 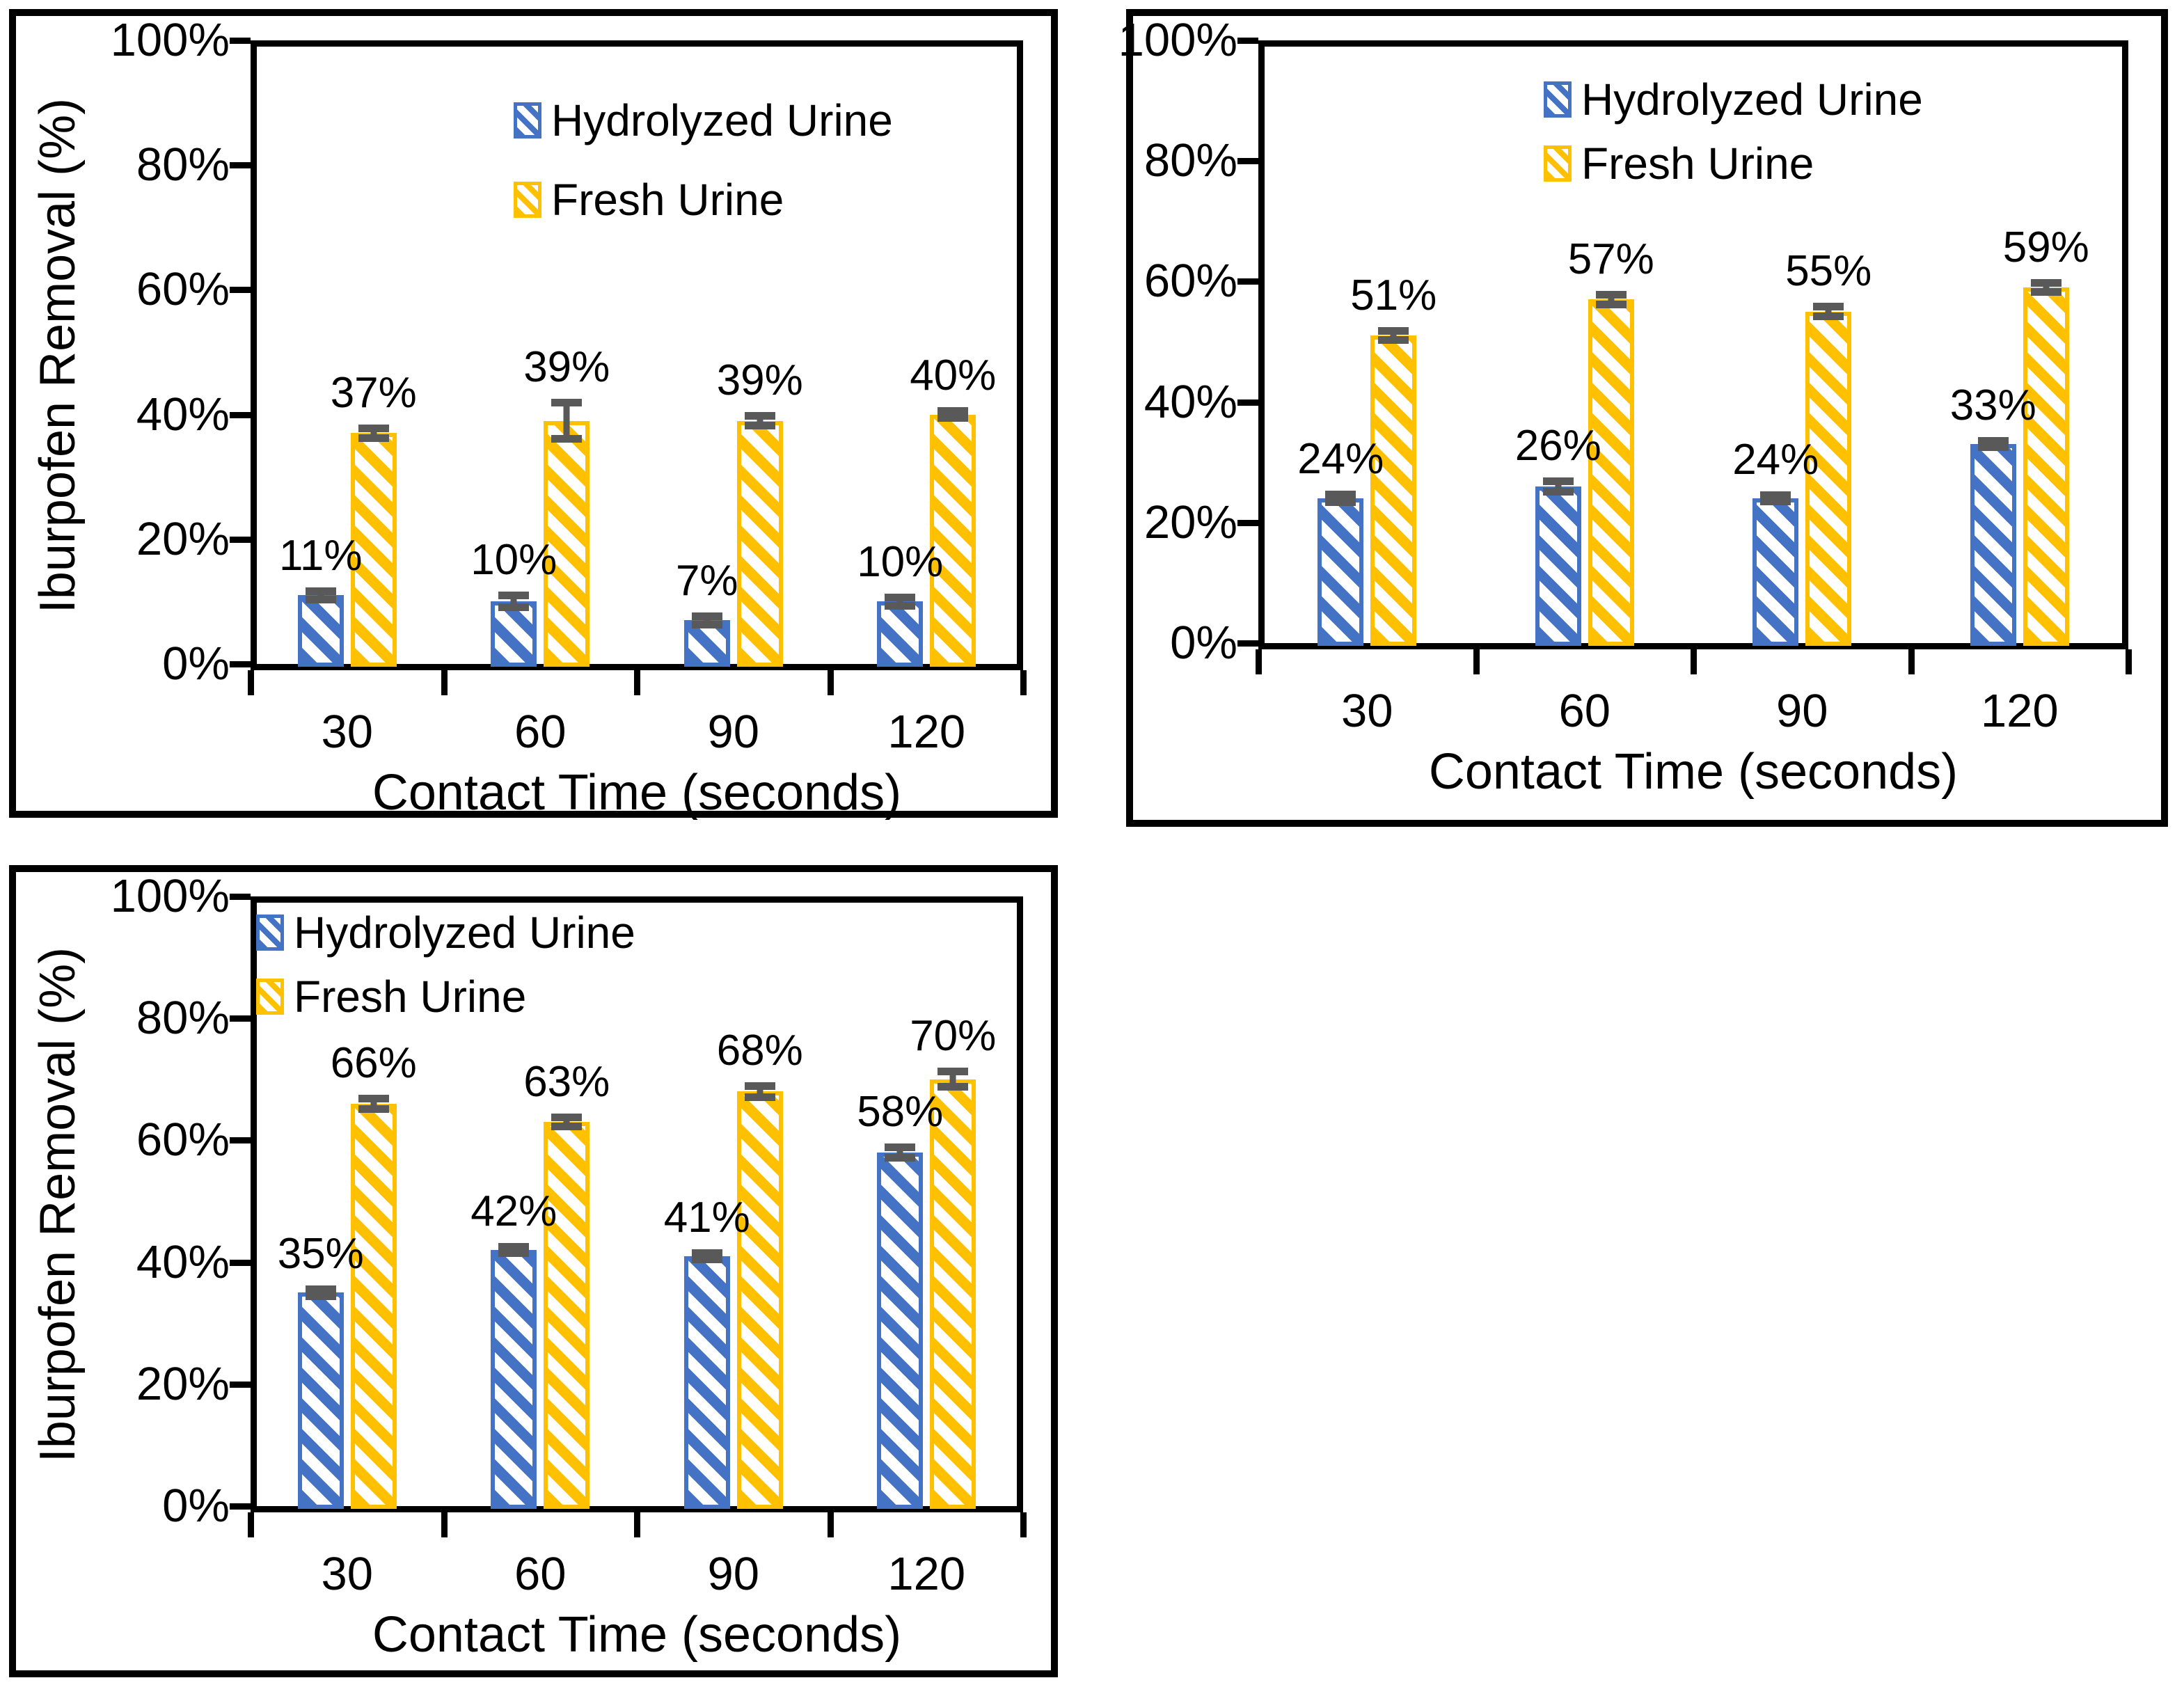 I want to click on data-label: 51%, so click(x=1393, y=295).